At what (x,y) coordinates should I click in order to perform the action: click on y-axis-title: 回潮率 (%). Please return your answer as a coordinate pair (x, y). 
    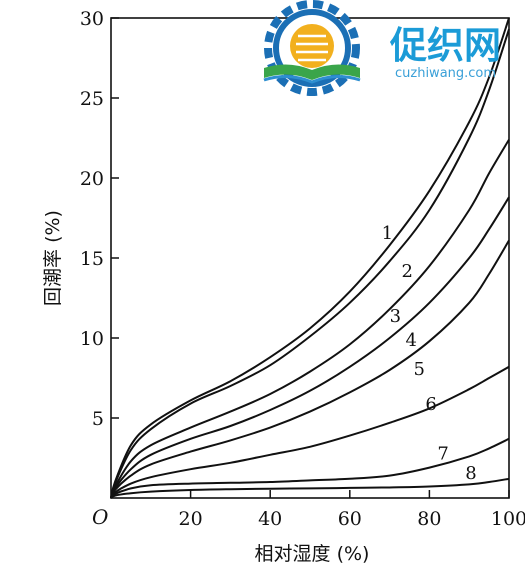
    Looking at the image, I should click on (53, 258).